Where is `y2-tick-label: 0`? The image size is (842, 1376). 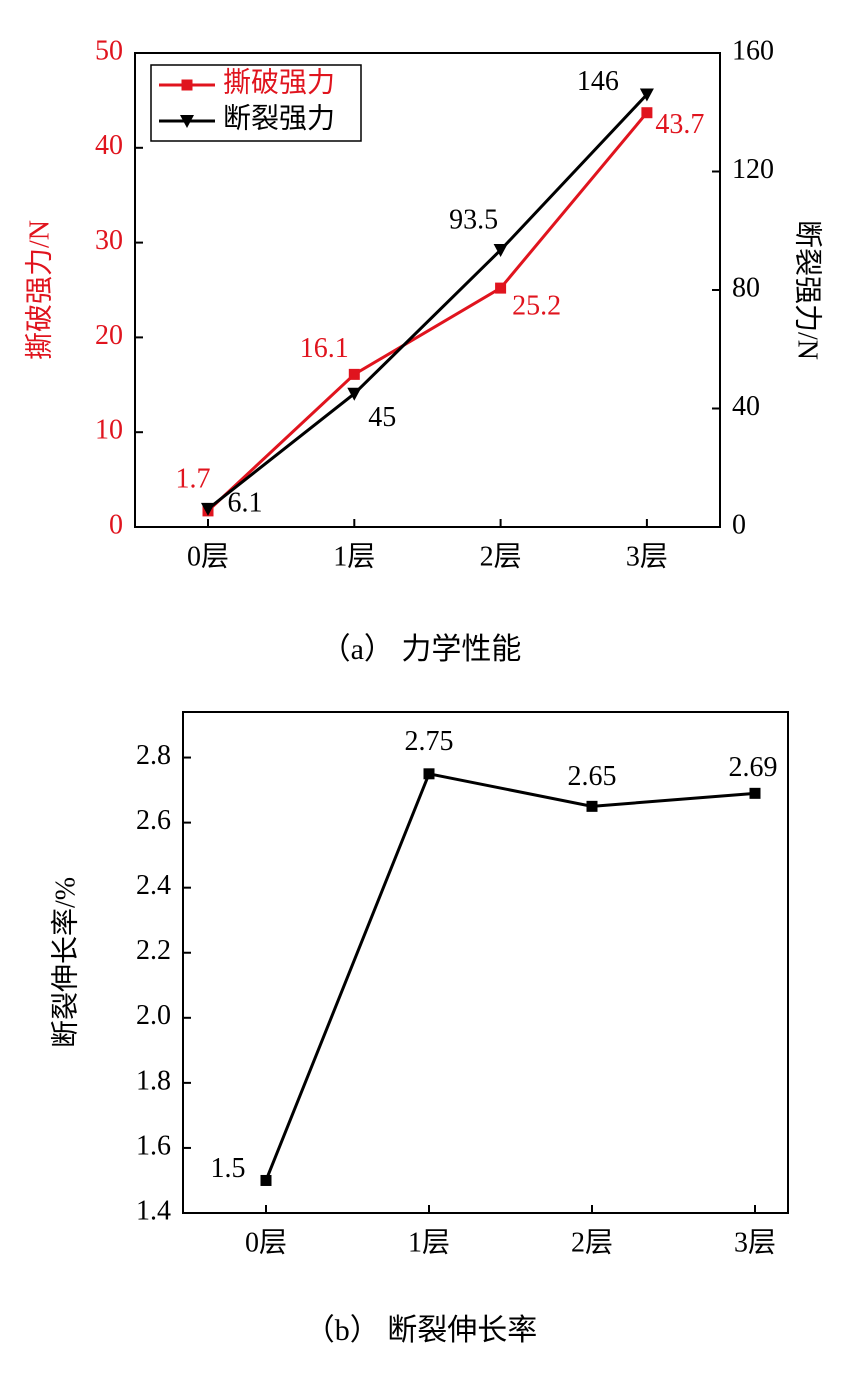 y2-tick-label: 0 is located at coordinates (739, 524).